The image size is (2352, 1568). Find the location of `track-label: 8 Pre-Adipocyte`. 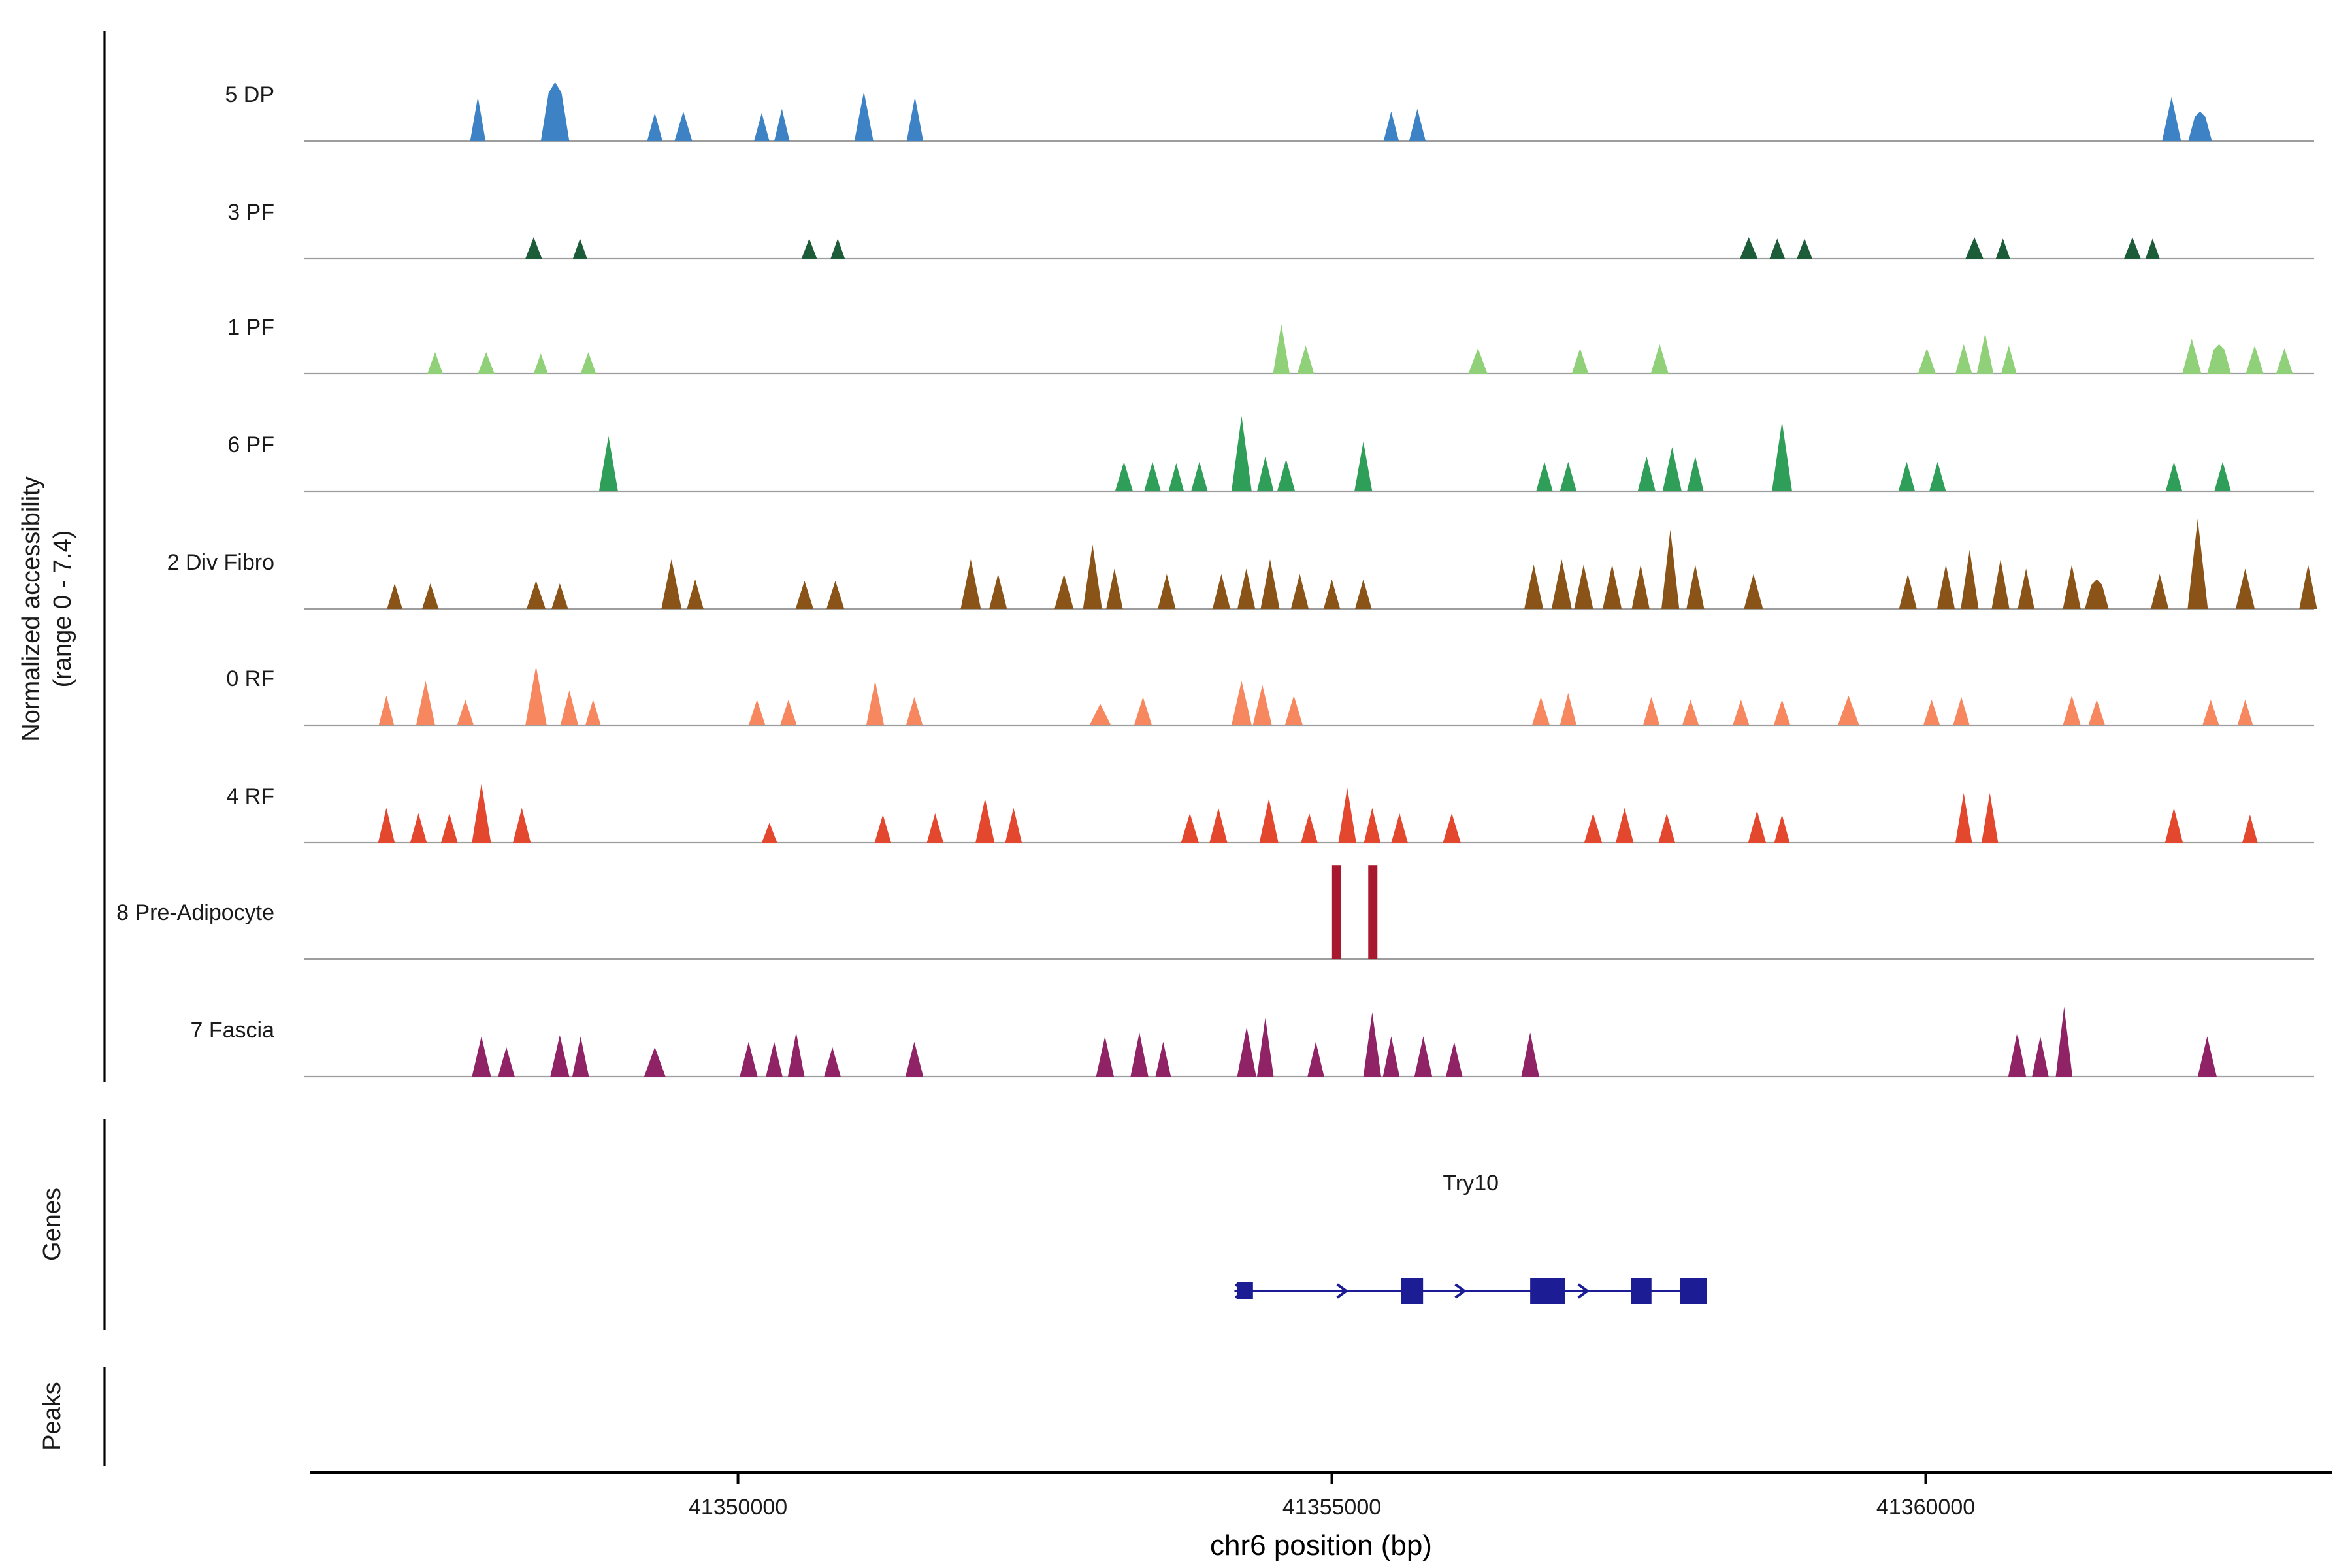

track-label: 8 Pre-Adipocyte is located at coordinates (195, 912).